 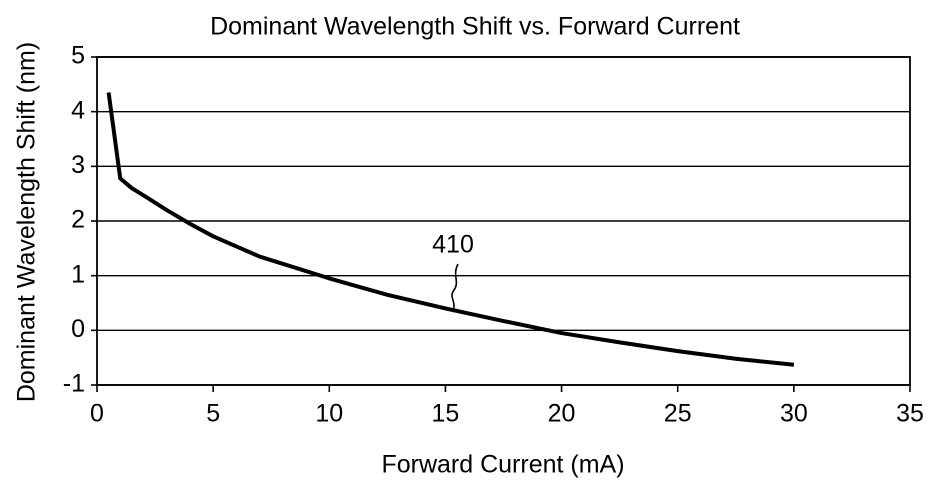 What do you see at coordinates (78, 274) in the screenshot?
I see `y-tick-label: 1` at bounding box center [78, 274].